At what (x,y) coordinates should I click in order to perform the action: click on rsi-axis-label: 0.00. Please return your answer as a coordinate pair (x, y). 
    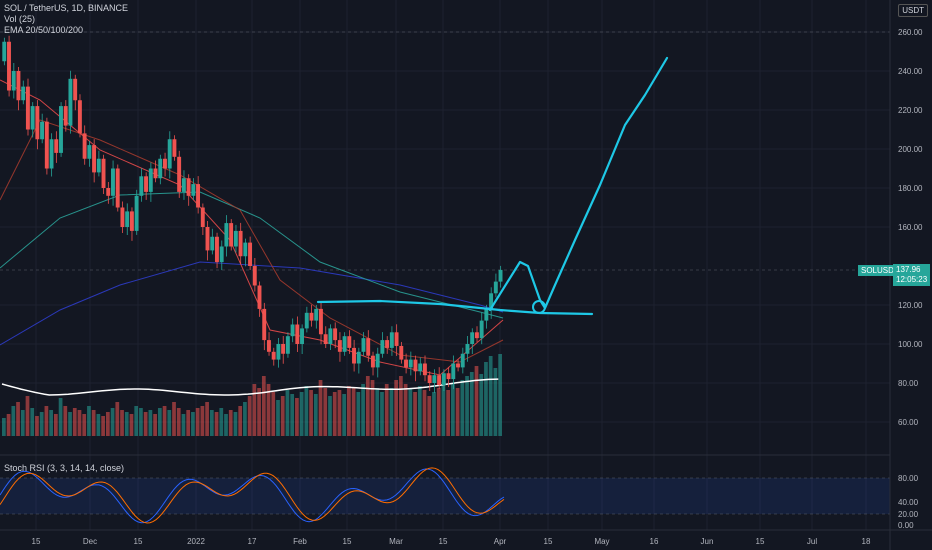
    Looking at the image, I should click on (906, 525).